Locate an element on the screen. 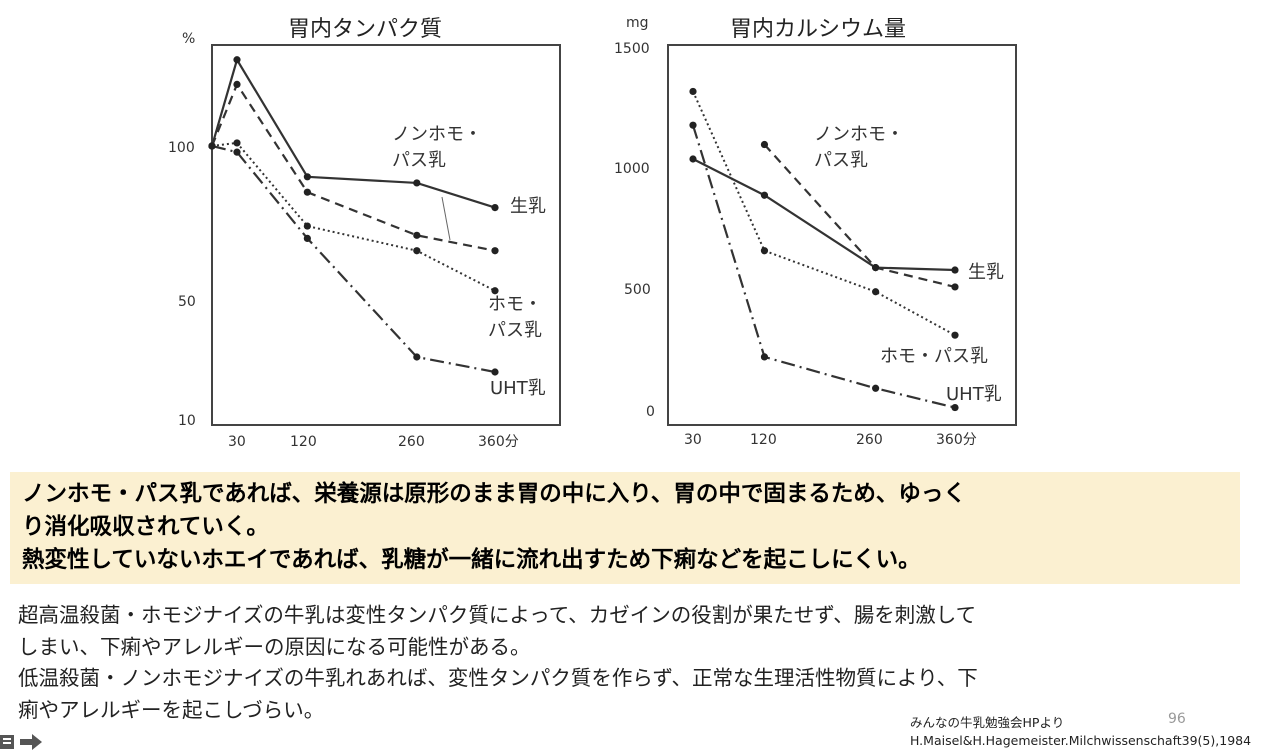 This screenshot has width=1280, height=756. y-tick-label: 1500 is located at coordinates (632, 49).